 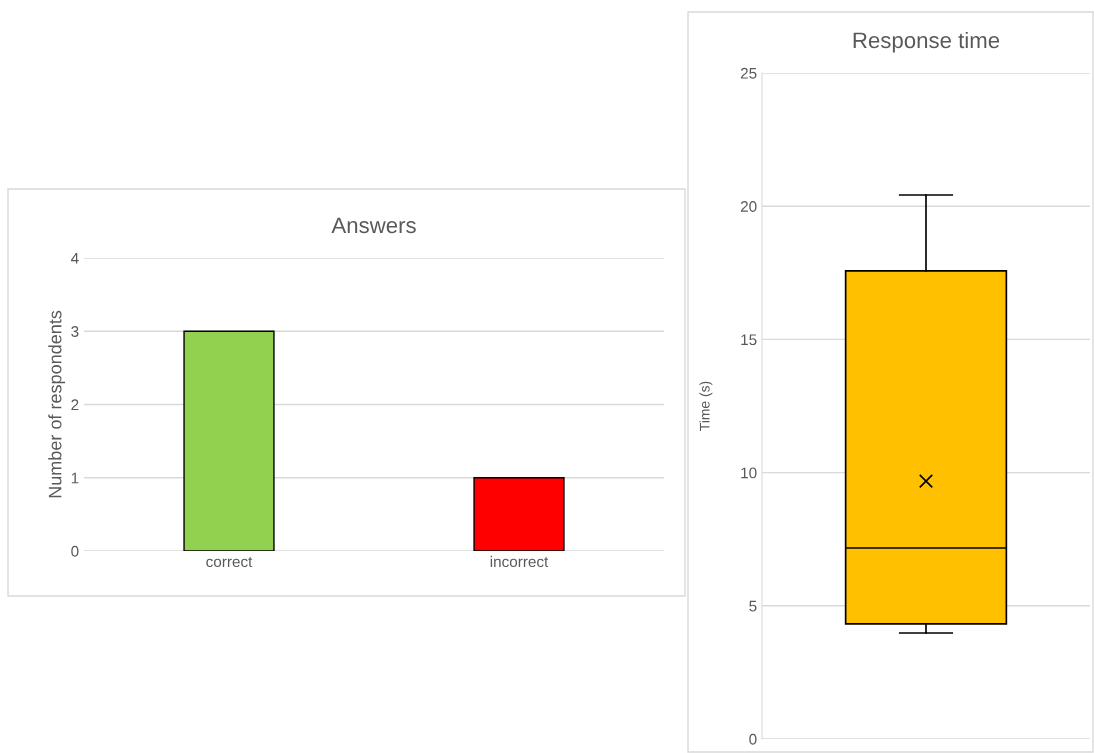 I want to click on x-tick-label: incorrect, so click(x=519, y=561).